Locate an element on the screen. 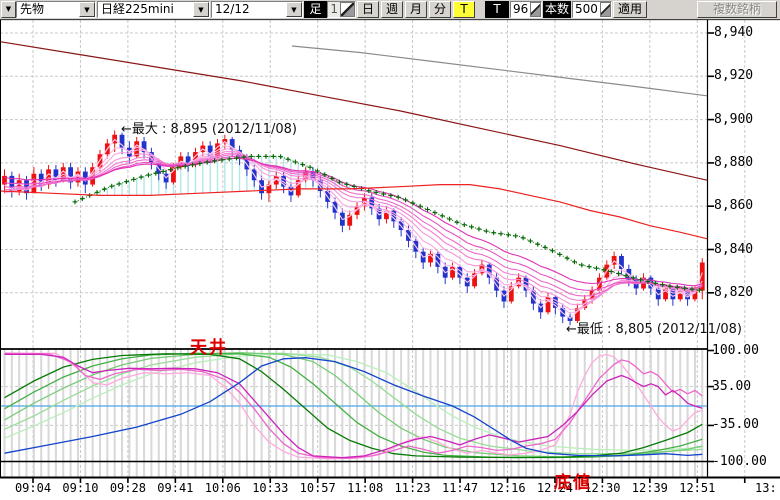 The image size is (780, 500). bar-count-value: 500 is located at coordinates (586, 9).